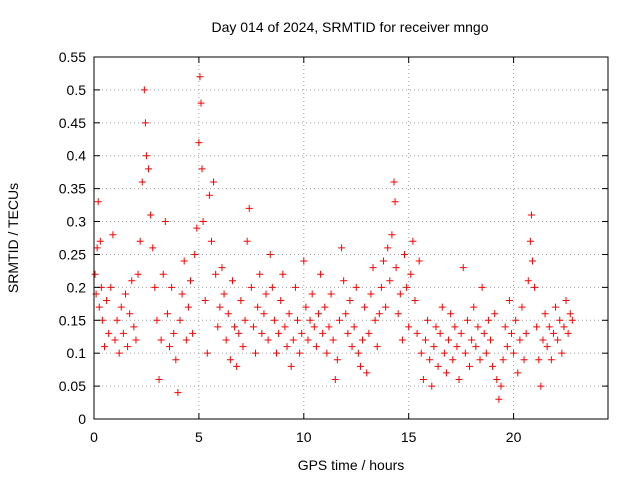 The height and width of the screenshot is (480, 640). I want to click on y-tick-label: 0.3, so click(77, 222).